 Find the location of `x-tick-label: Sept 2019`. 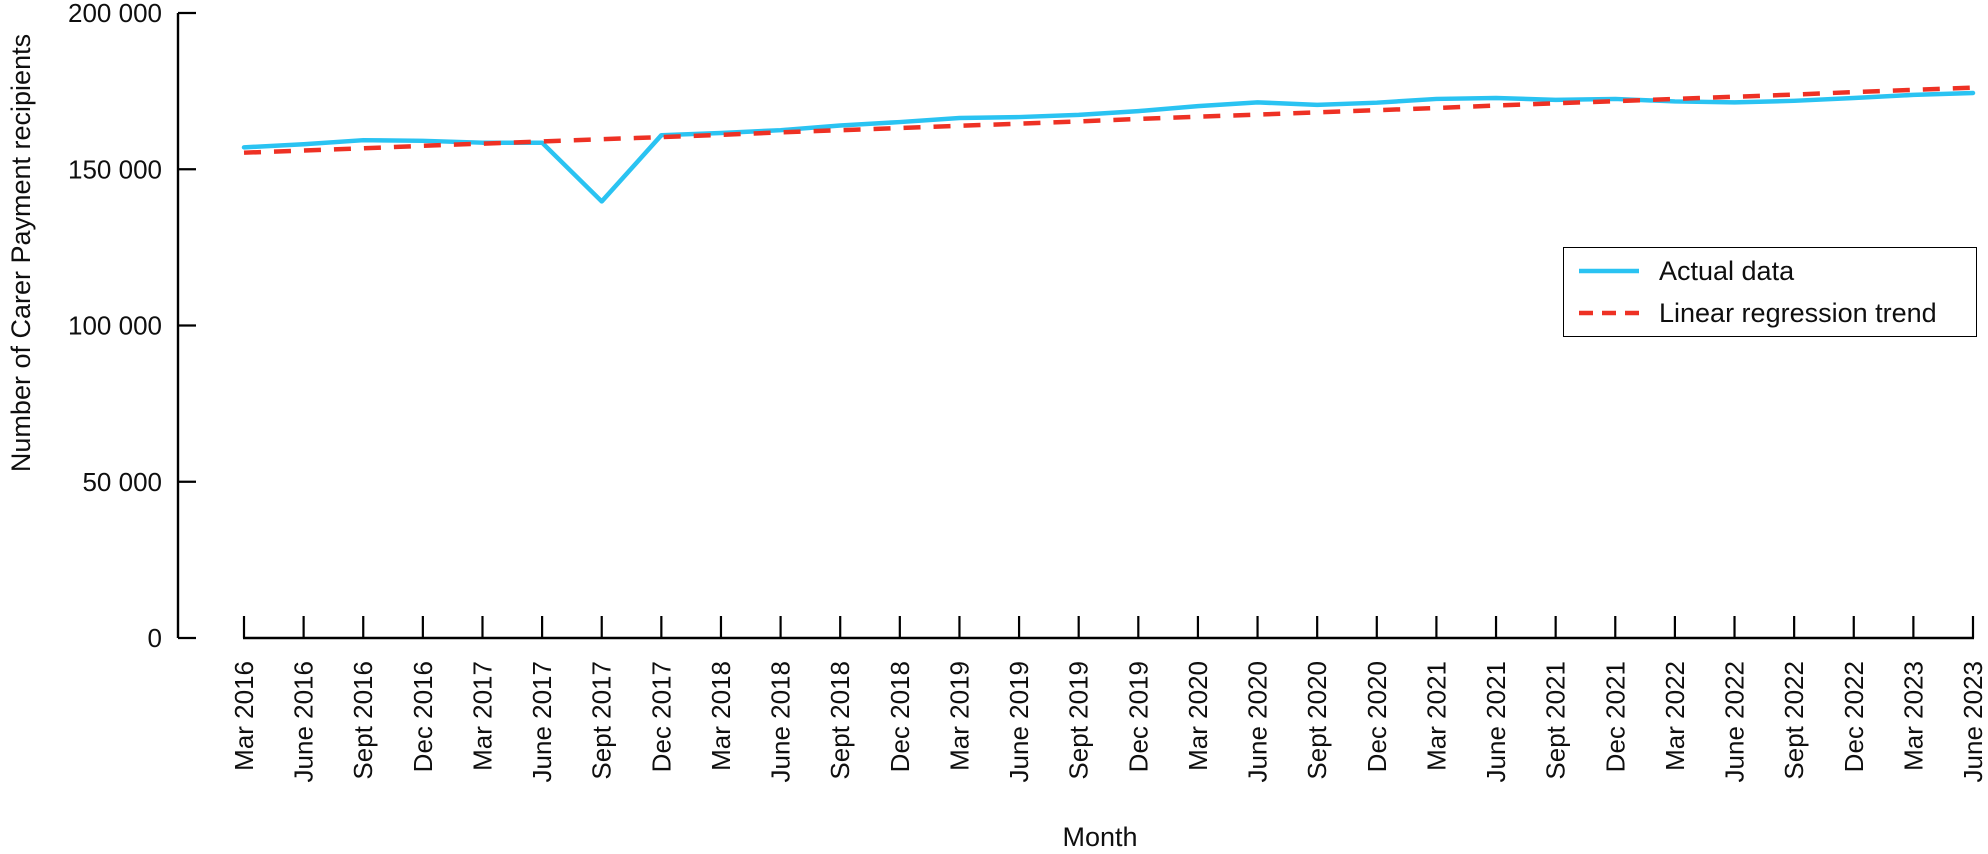

x-tick-label: Sept 2019 is located at coordinates (1079, 720).